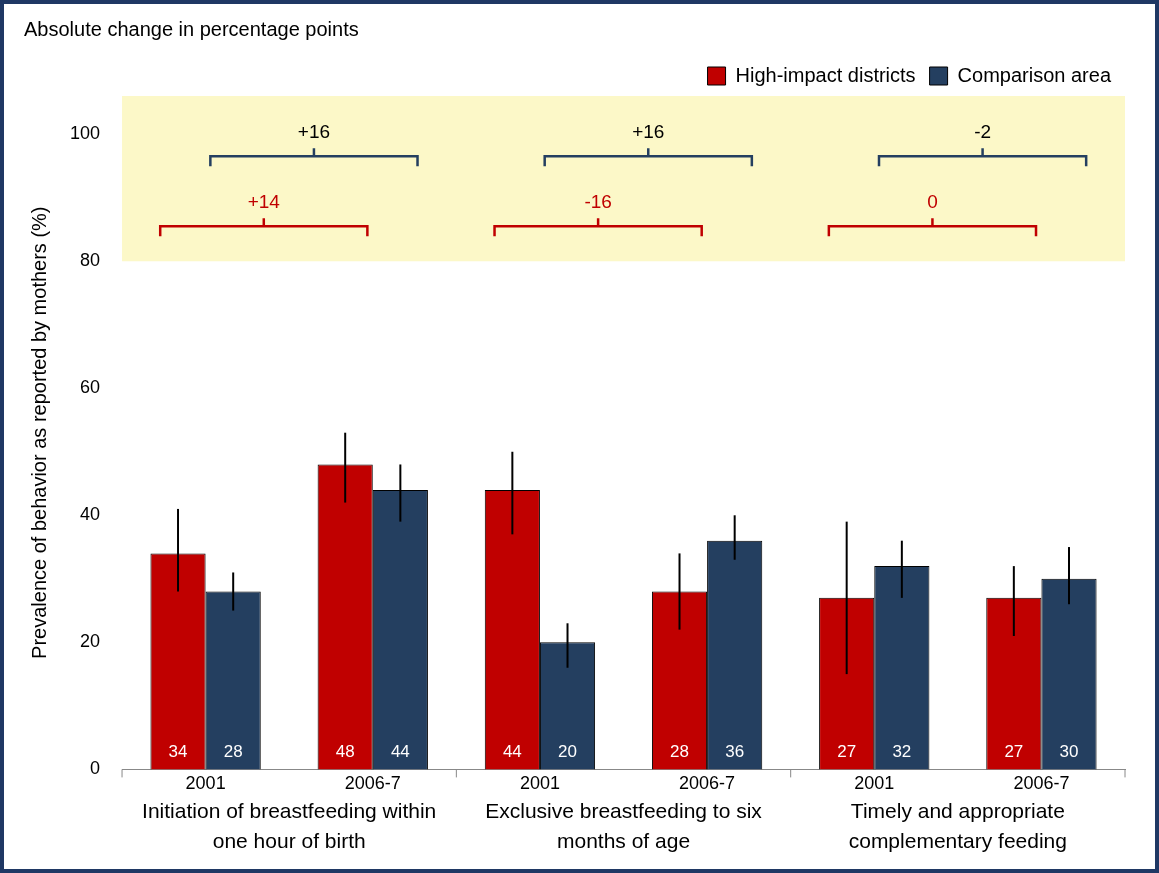 This screenshot has height=873, width=1159. What do you see at coordinates (85, 133) in the screenshot?
I see `y-tick-label: 100` at bounding box center [85, 133].